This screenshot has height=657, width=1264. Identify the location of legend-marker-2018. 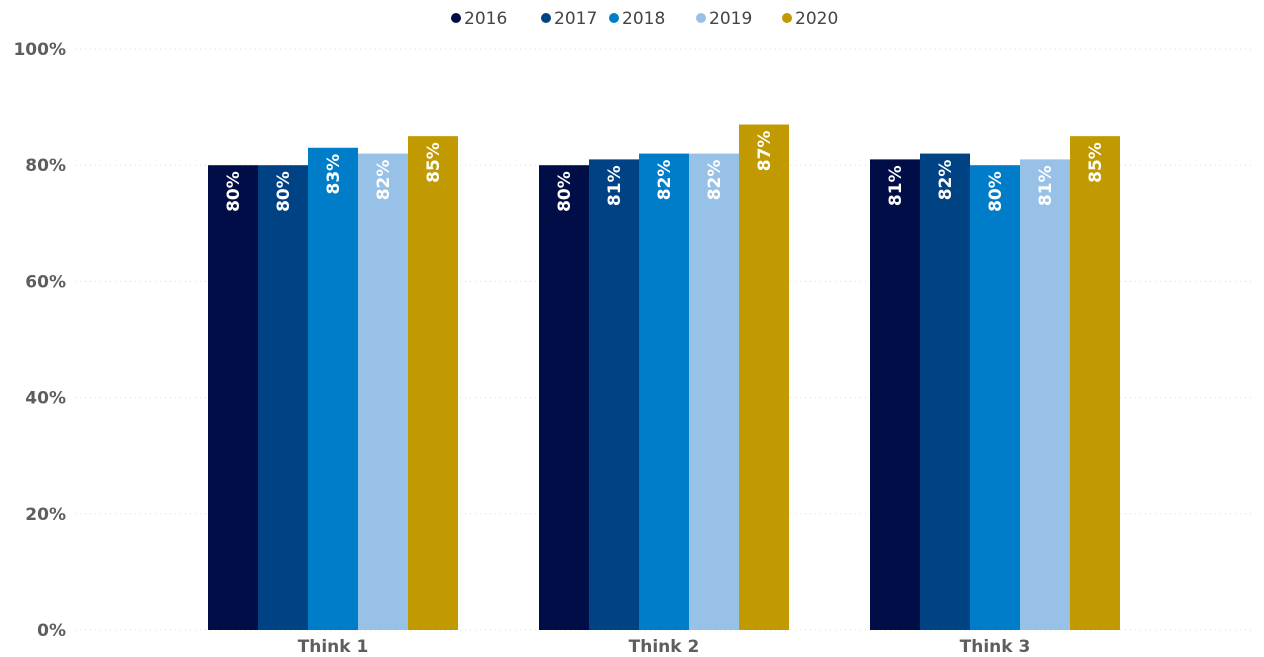
(614, 18).